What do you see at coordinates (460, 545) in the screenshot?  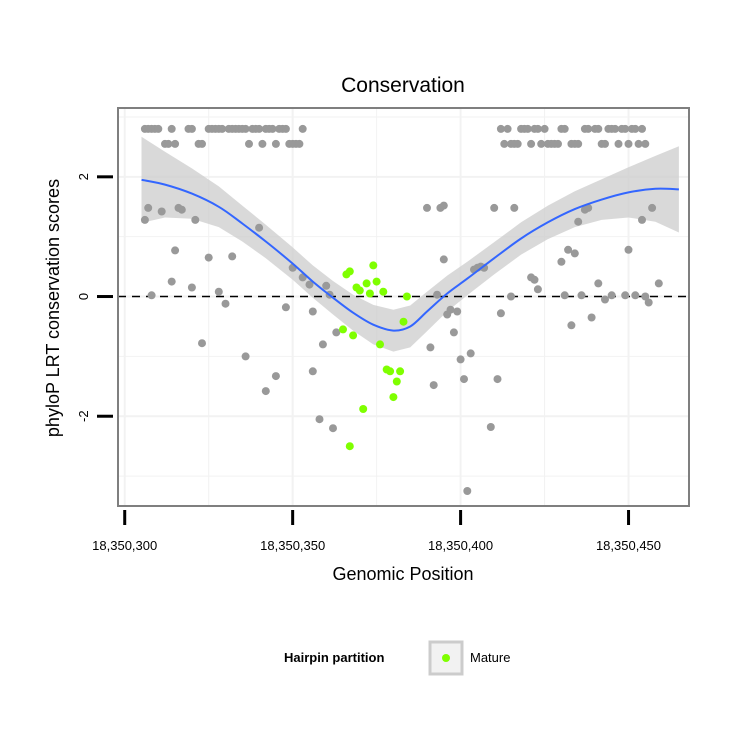 I see `x-tick-label: 18,350,400` at bounding box center [460, 545].